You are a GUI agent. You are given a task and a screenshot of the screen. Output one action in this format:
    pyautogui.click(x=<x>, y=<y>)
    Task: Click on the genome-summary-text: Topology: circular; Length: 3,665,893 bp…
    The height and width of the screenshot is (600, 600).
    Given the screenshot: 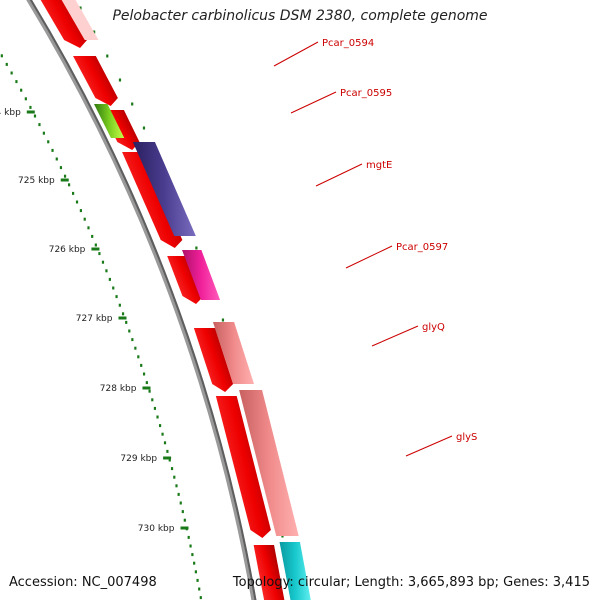 What is the action you would take?
    pyautogui.click(x=411, y=582)
    